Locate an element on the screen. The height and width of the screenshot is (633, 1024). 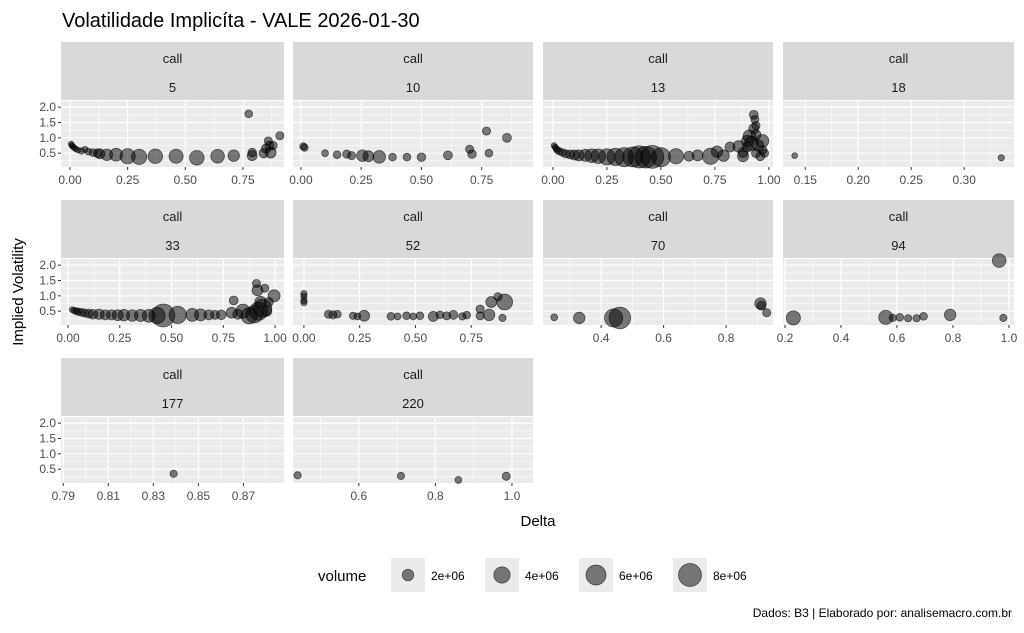
y-tick-label: 1.0 is located at coordinates (47, 454).